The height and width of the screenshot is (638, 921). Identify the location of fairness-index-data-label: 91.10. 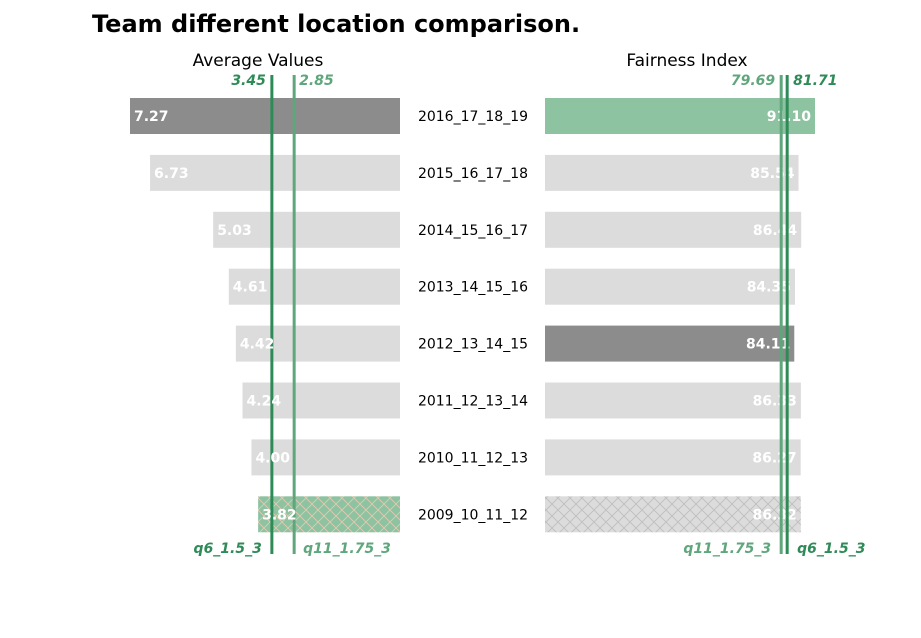
(789, 117).